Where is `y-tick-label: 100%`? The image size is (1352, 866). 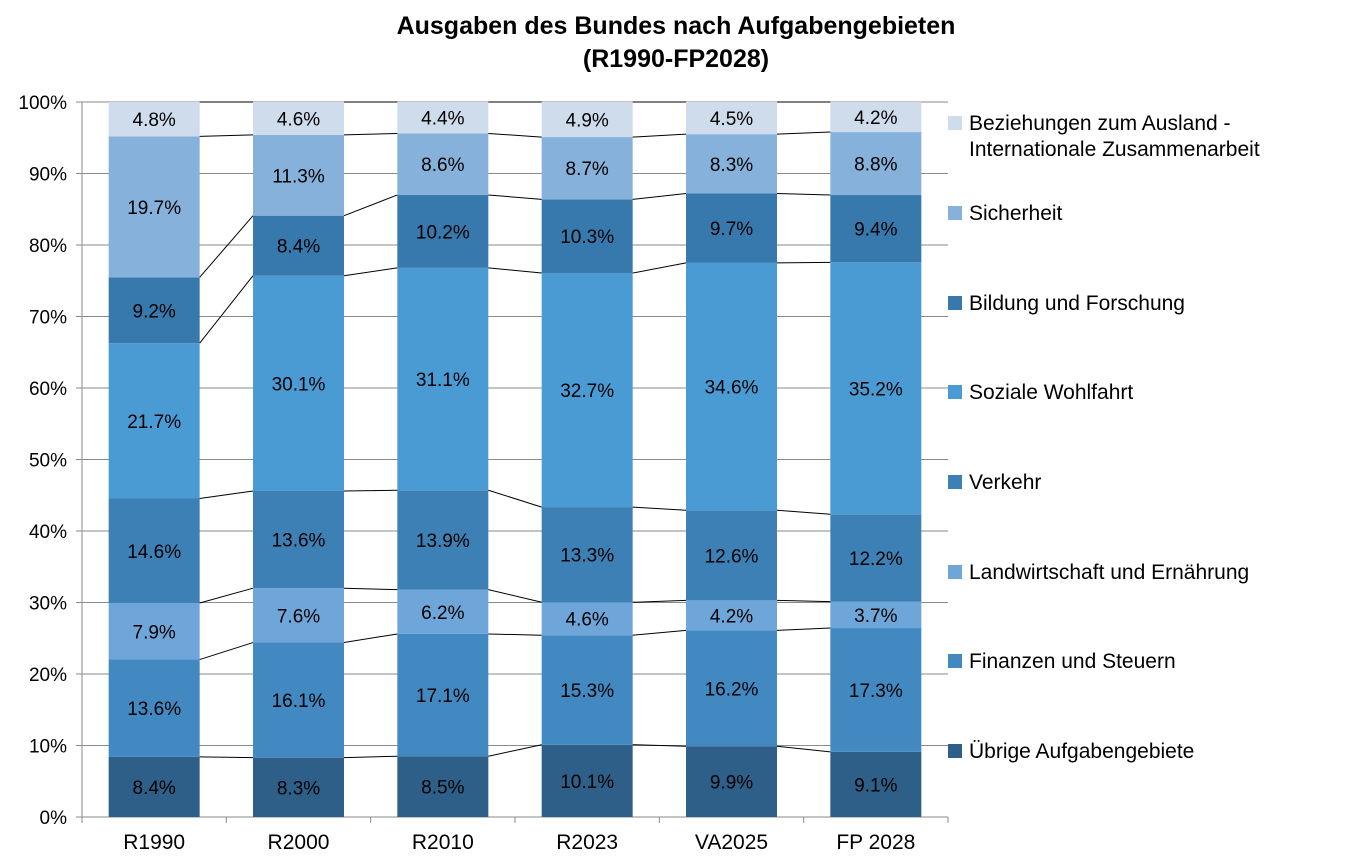
y-tick-label: 100% is located at coordinates (42, 103).